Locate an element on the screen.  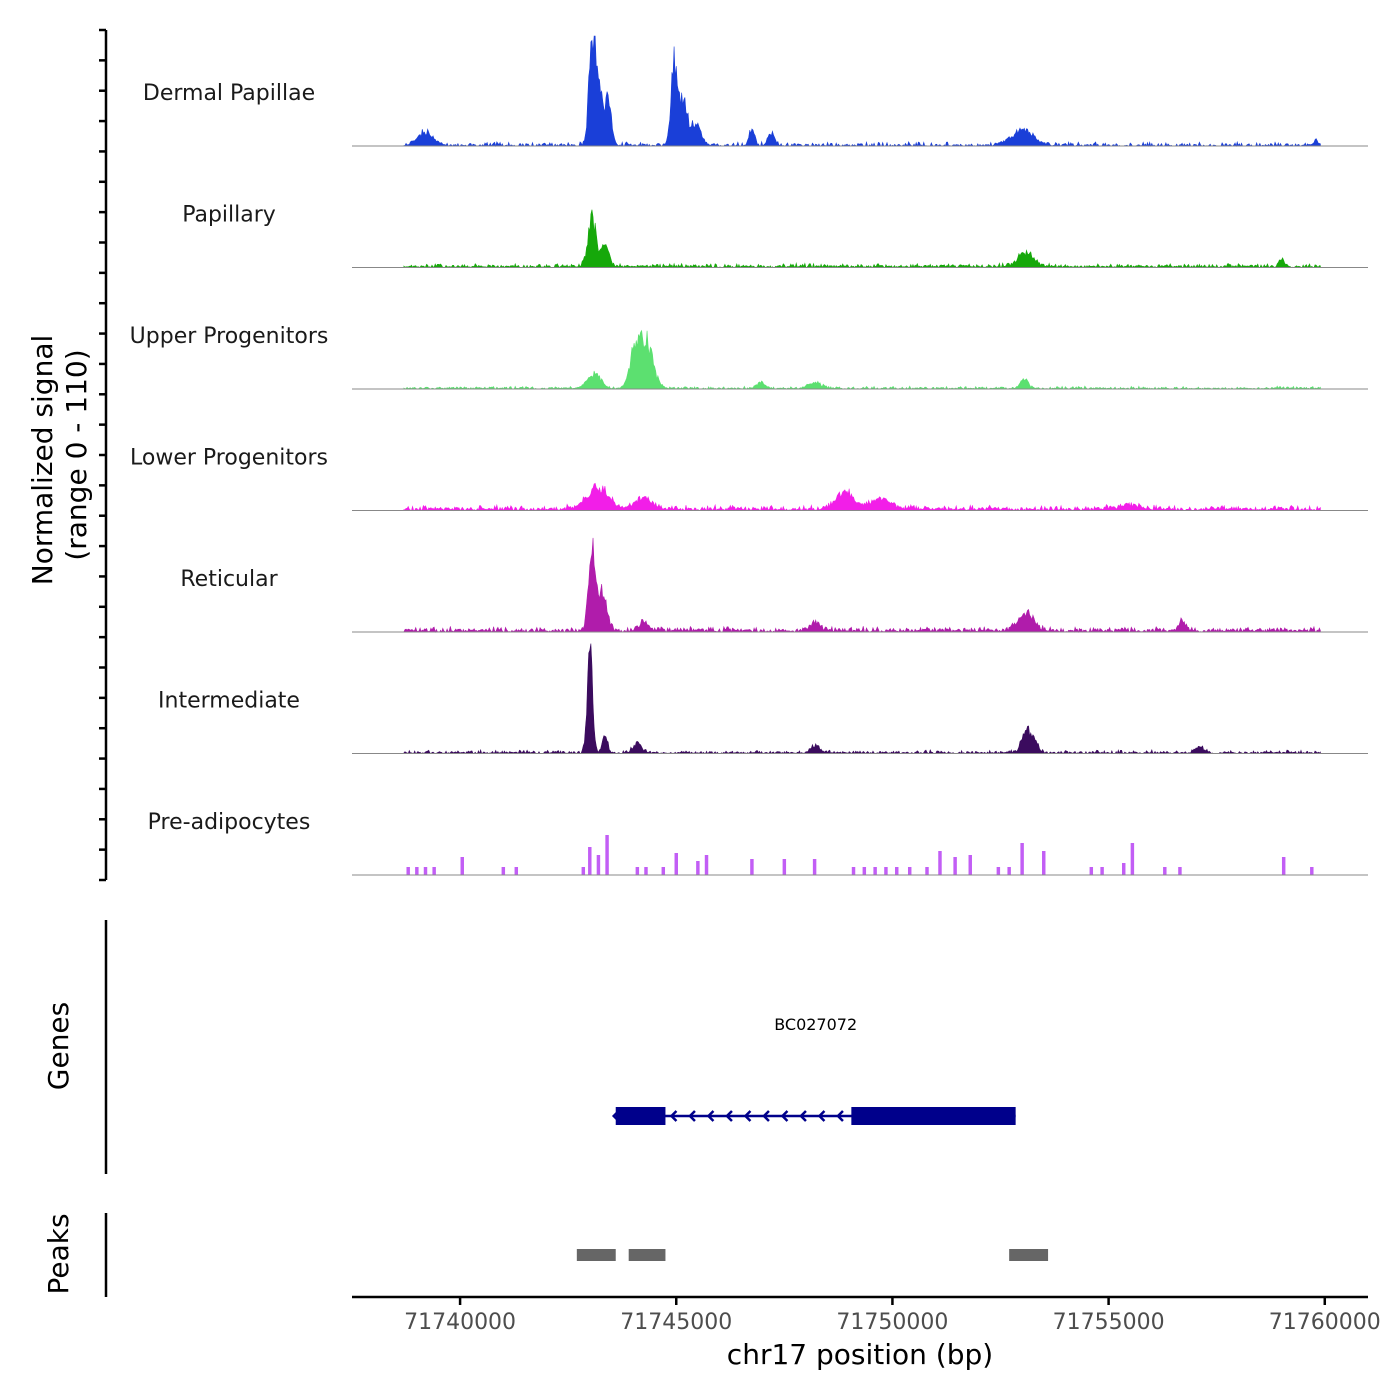
x-axis-title: chr17 position (bp) is located at coordinates (860, 1354).